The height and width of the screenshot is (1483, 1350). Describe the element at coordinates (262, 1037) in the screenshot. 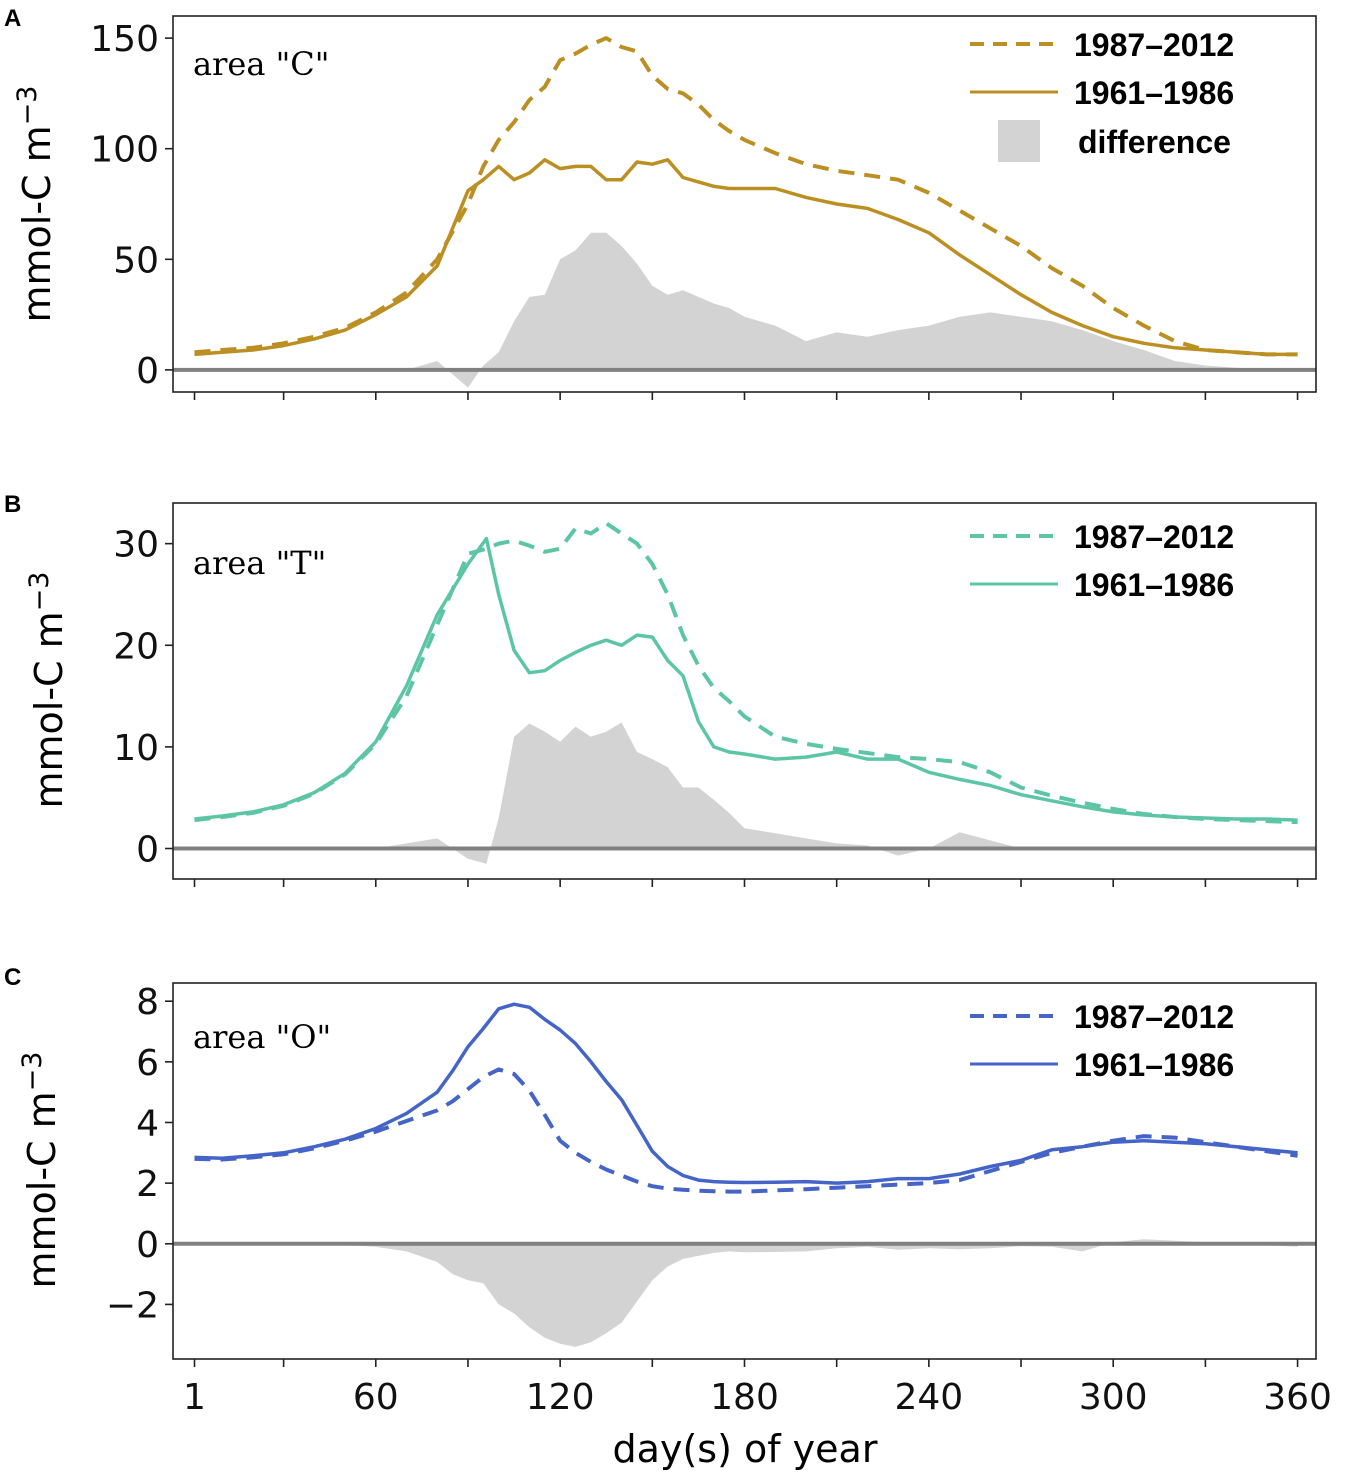

I see `area-label: area "O"` at that location.